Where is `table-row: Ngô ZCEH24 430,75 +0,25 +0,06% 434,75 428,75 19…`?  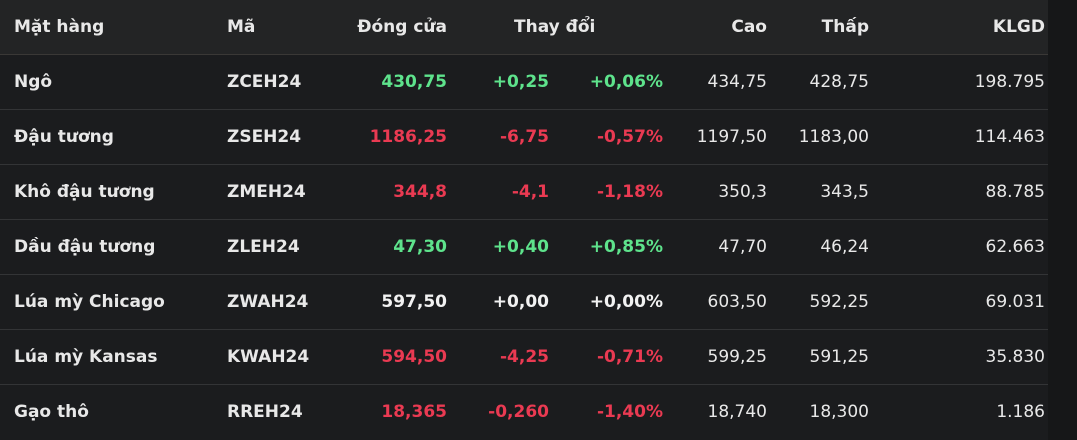
table-row: Ngô ZCEH24 430,75 +0,25 +0,06% 434,75 428,75 19… is located at coordinates (524, 82).